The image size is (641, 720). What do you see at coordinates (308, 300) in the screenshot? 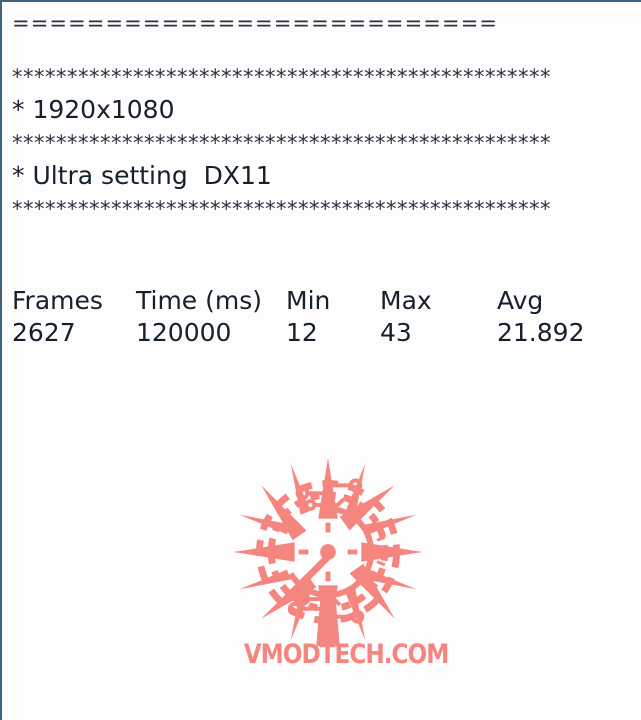
I see `column-header-min: Min` at bounding box center [308, 300].